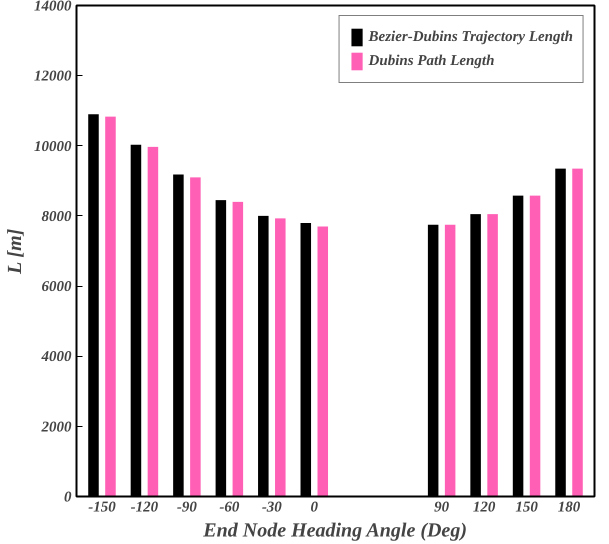 This screenshot has height=544, width=609. I want to click on y-axis-title: L [m], so click(15, 252).